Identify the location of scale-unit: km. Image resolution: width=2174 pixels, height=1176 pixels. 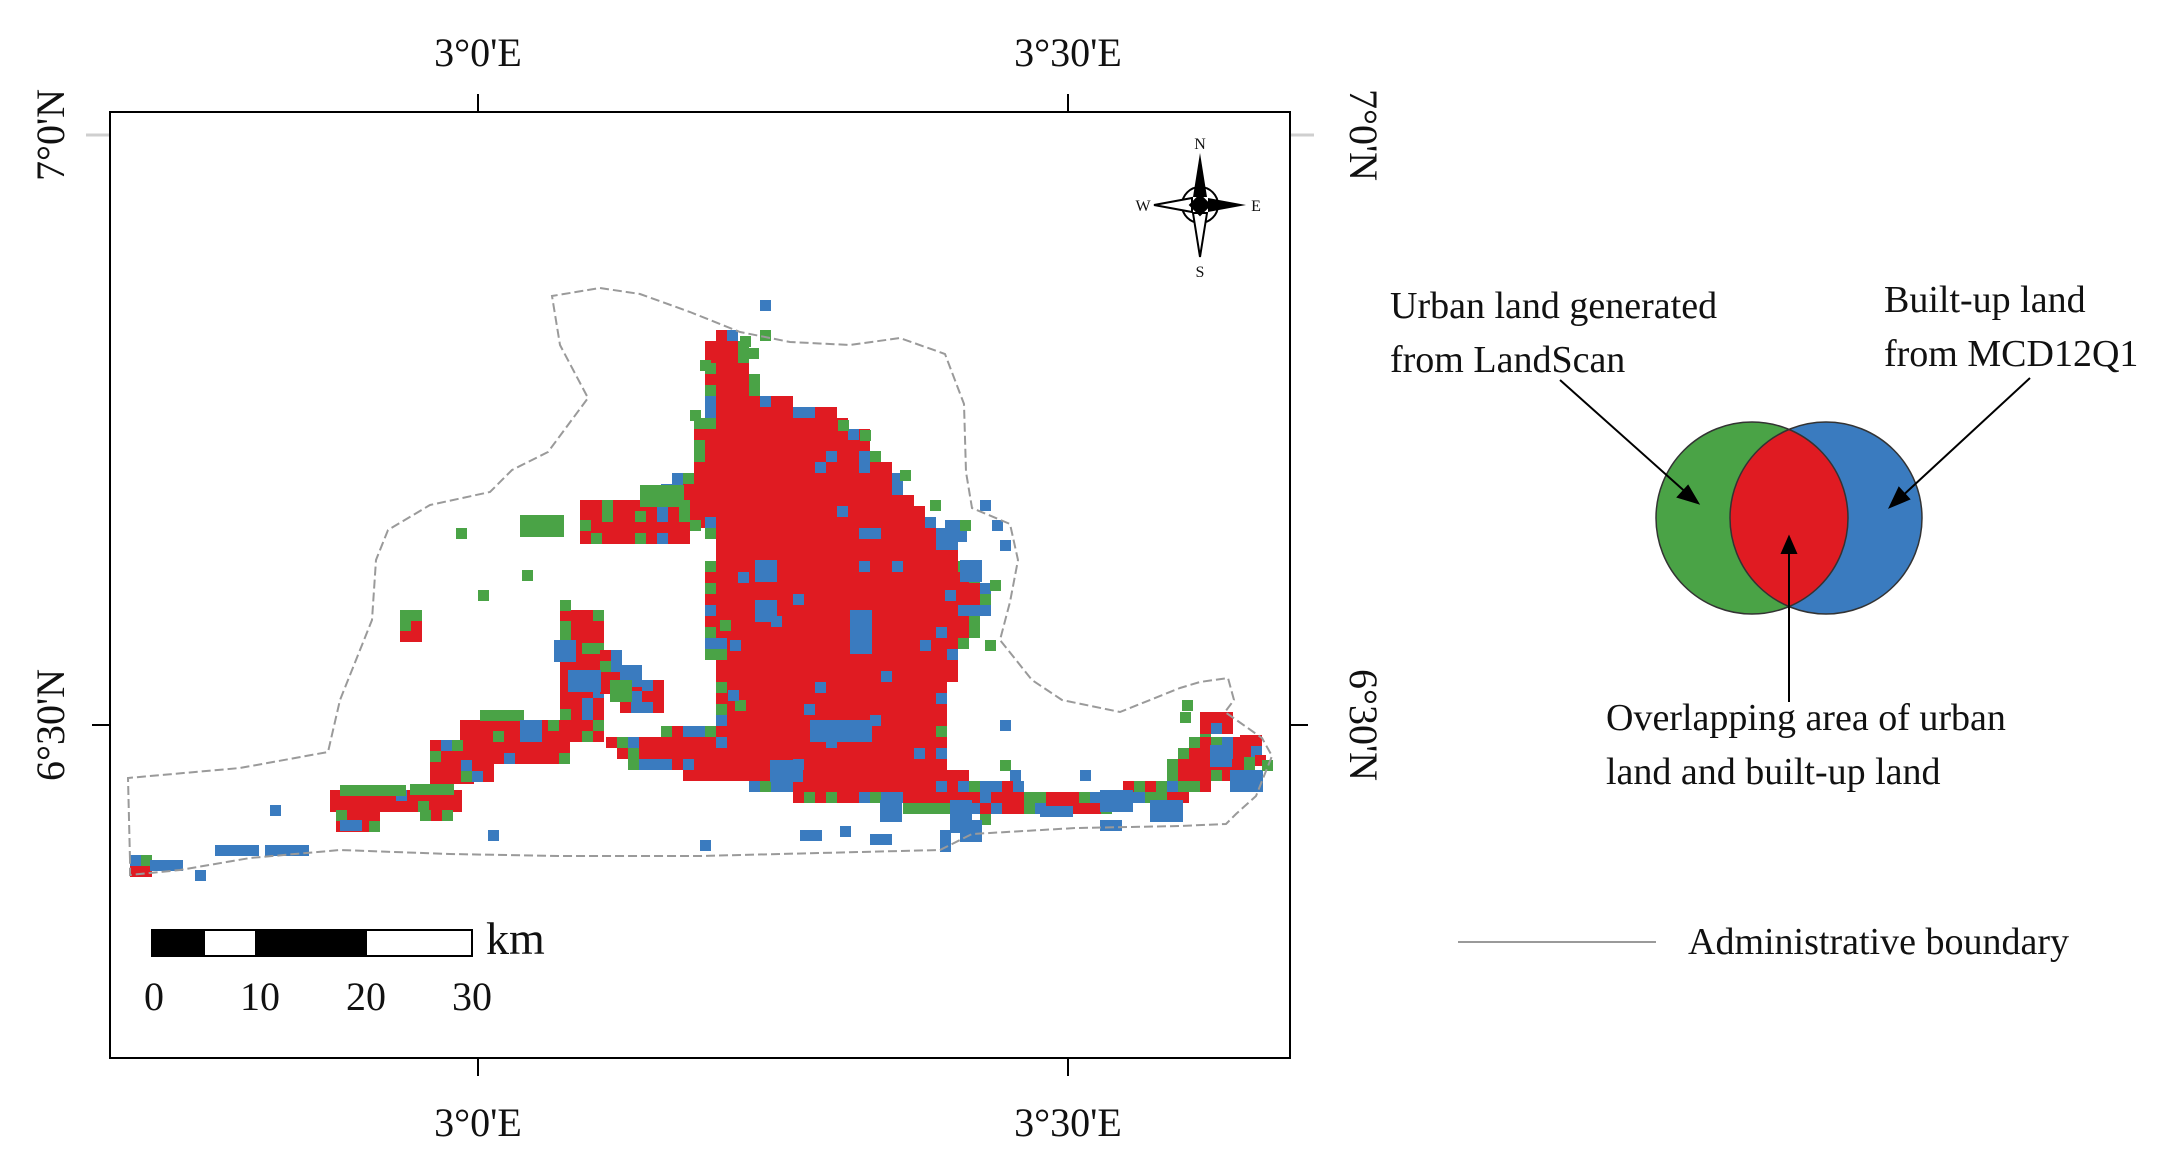
(515, 938).